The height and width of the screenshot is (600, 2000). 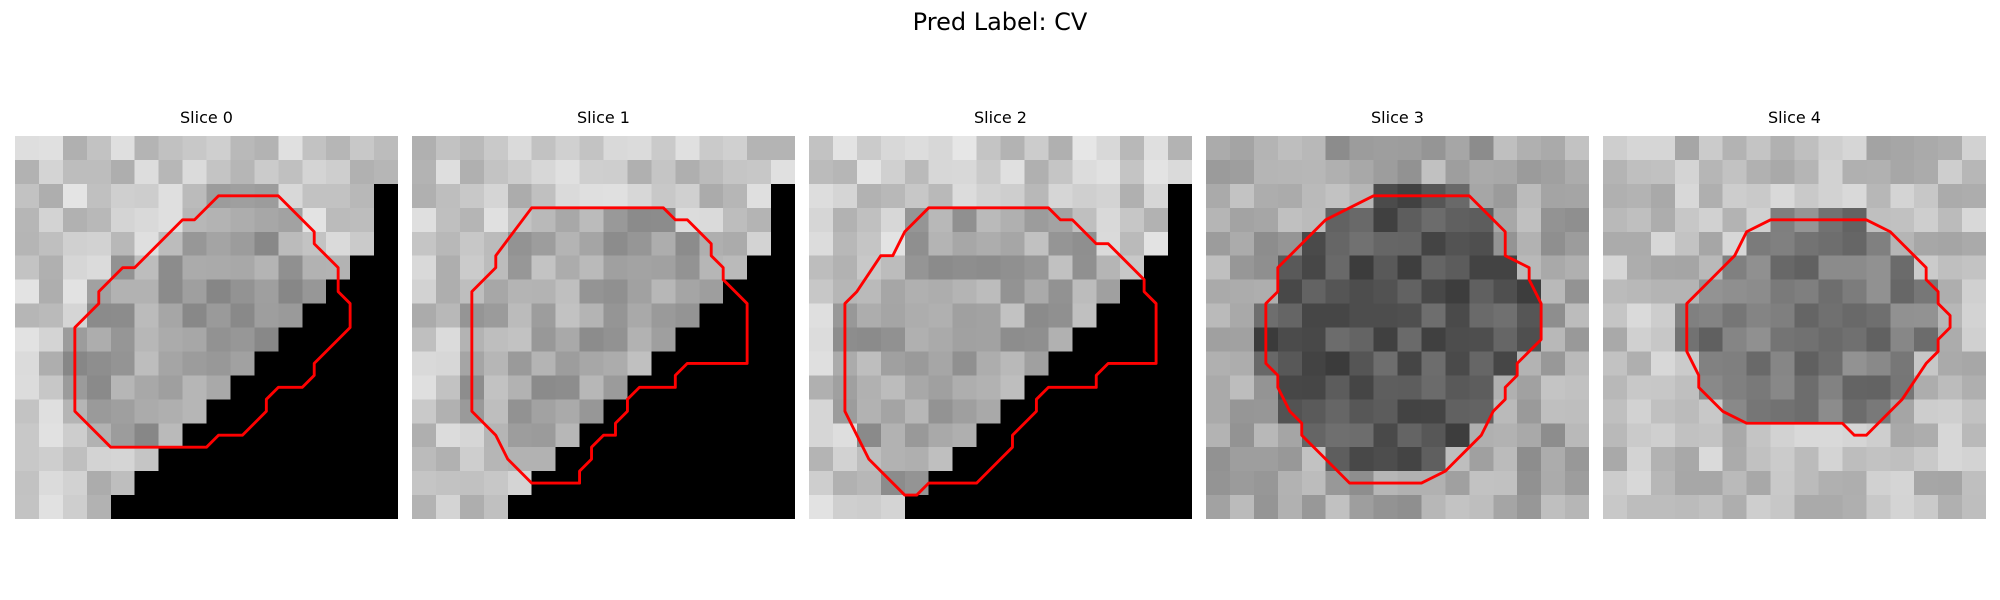 I want to click on slice-title: Slice 0, so click(x=206, y=117).